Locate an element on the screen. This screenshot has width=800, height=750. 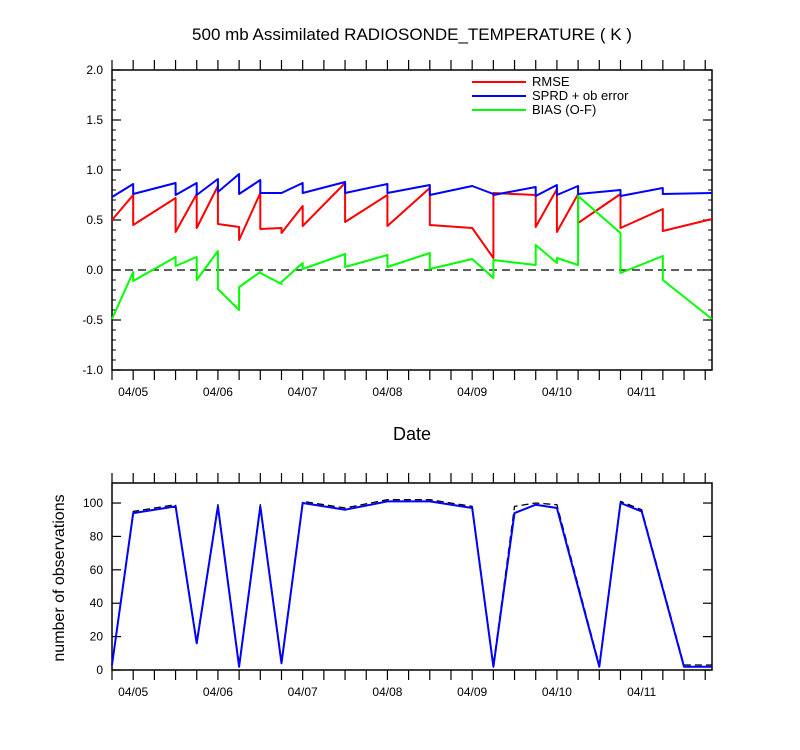
y-tick-label: 0.0 is located at coordinates (94, 270).